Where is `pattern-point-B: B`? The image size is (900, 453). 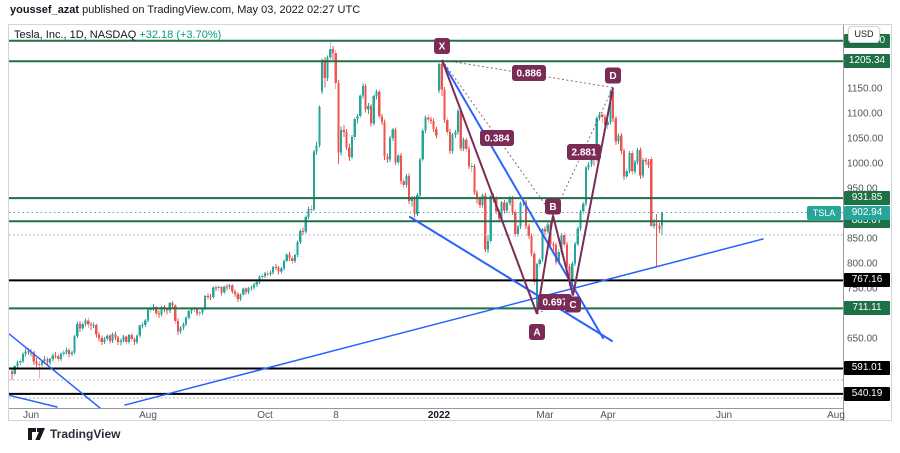
pattern-point-B: B is located at coordinates (552, 207).